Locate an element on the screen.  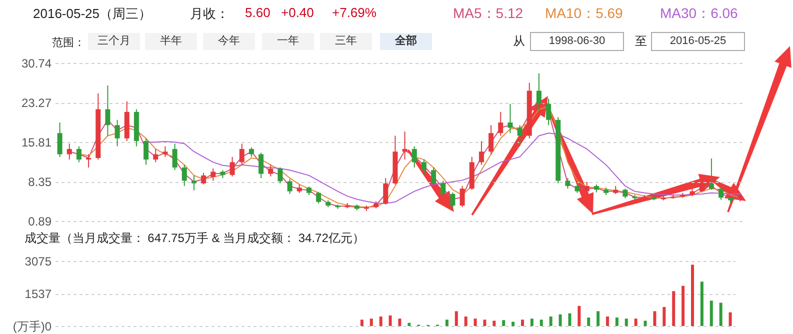
date-field: 1998-06-30 is located at coordinates (577, 41).